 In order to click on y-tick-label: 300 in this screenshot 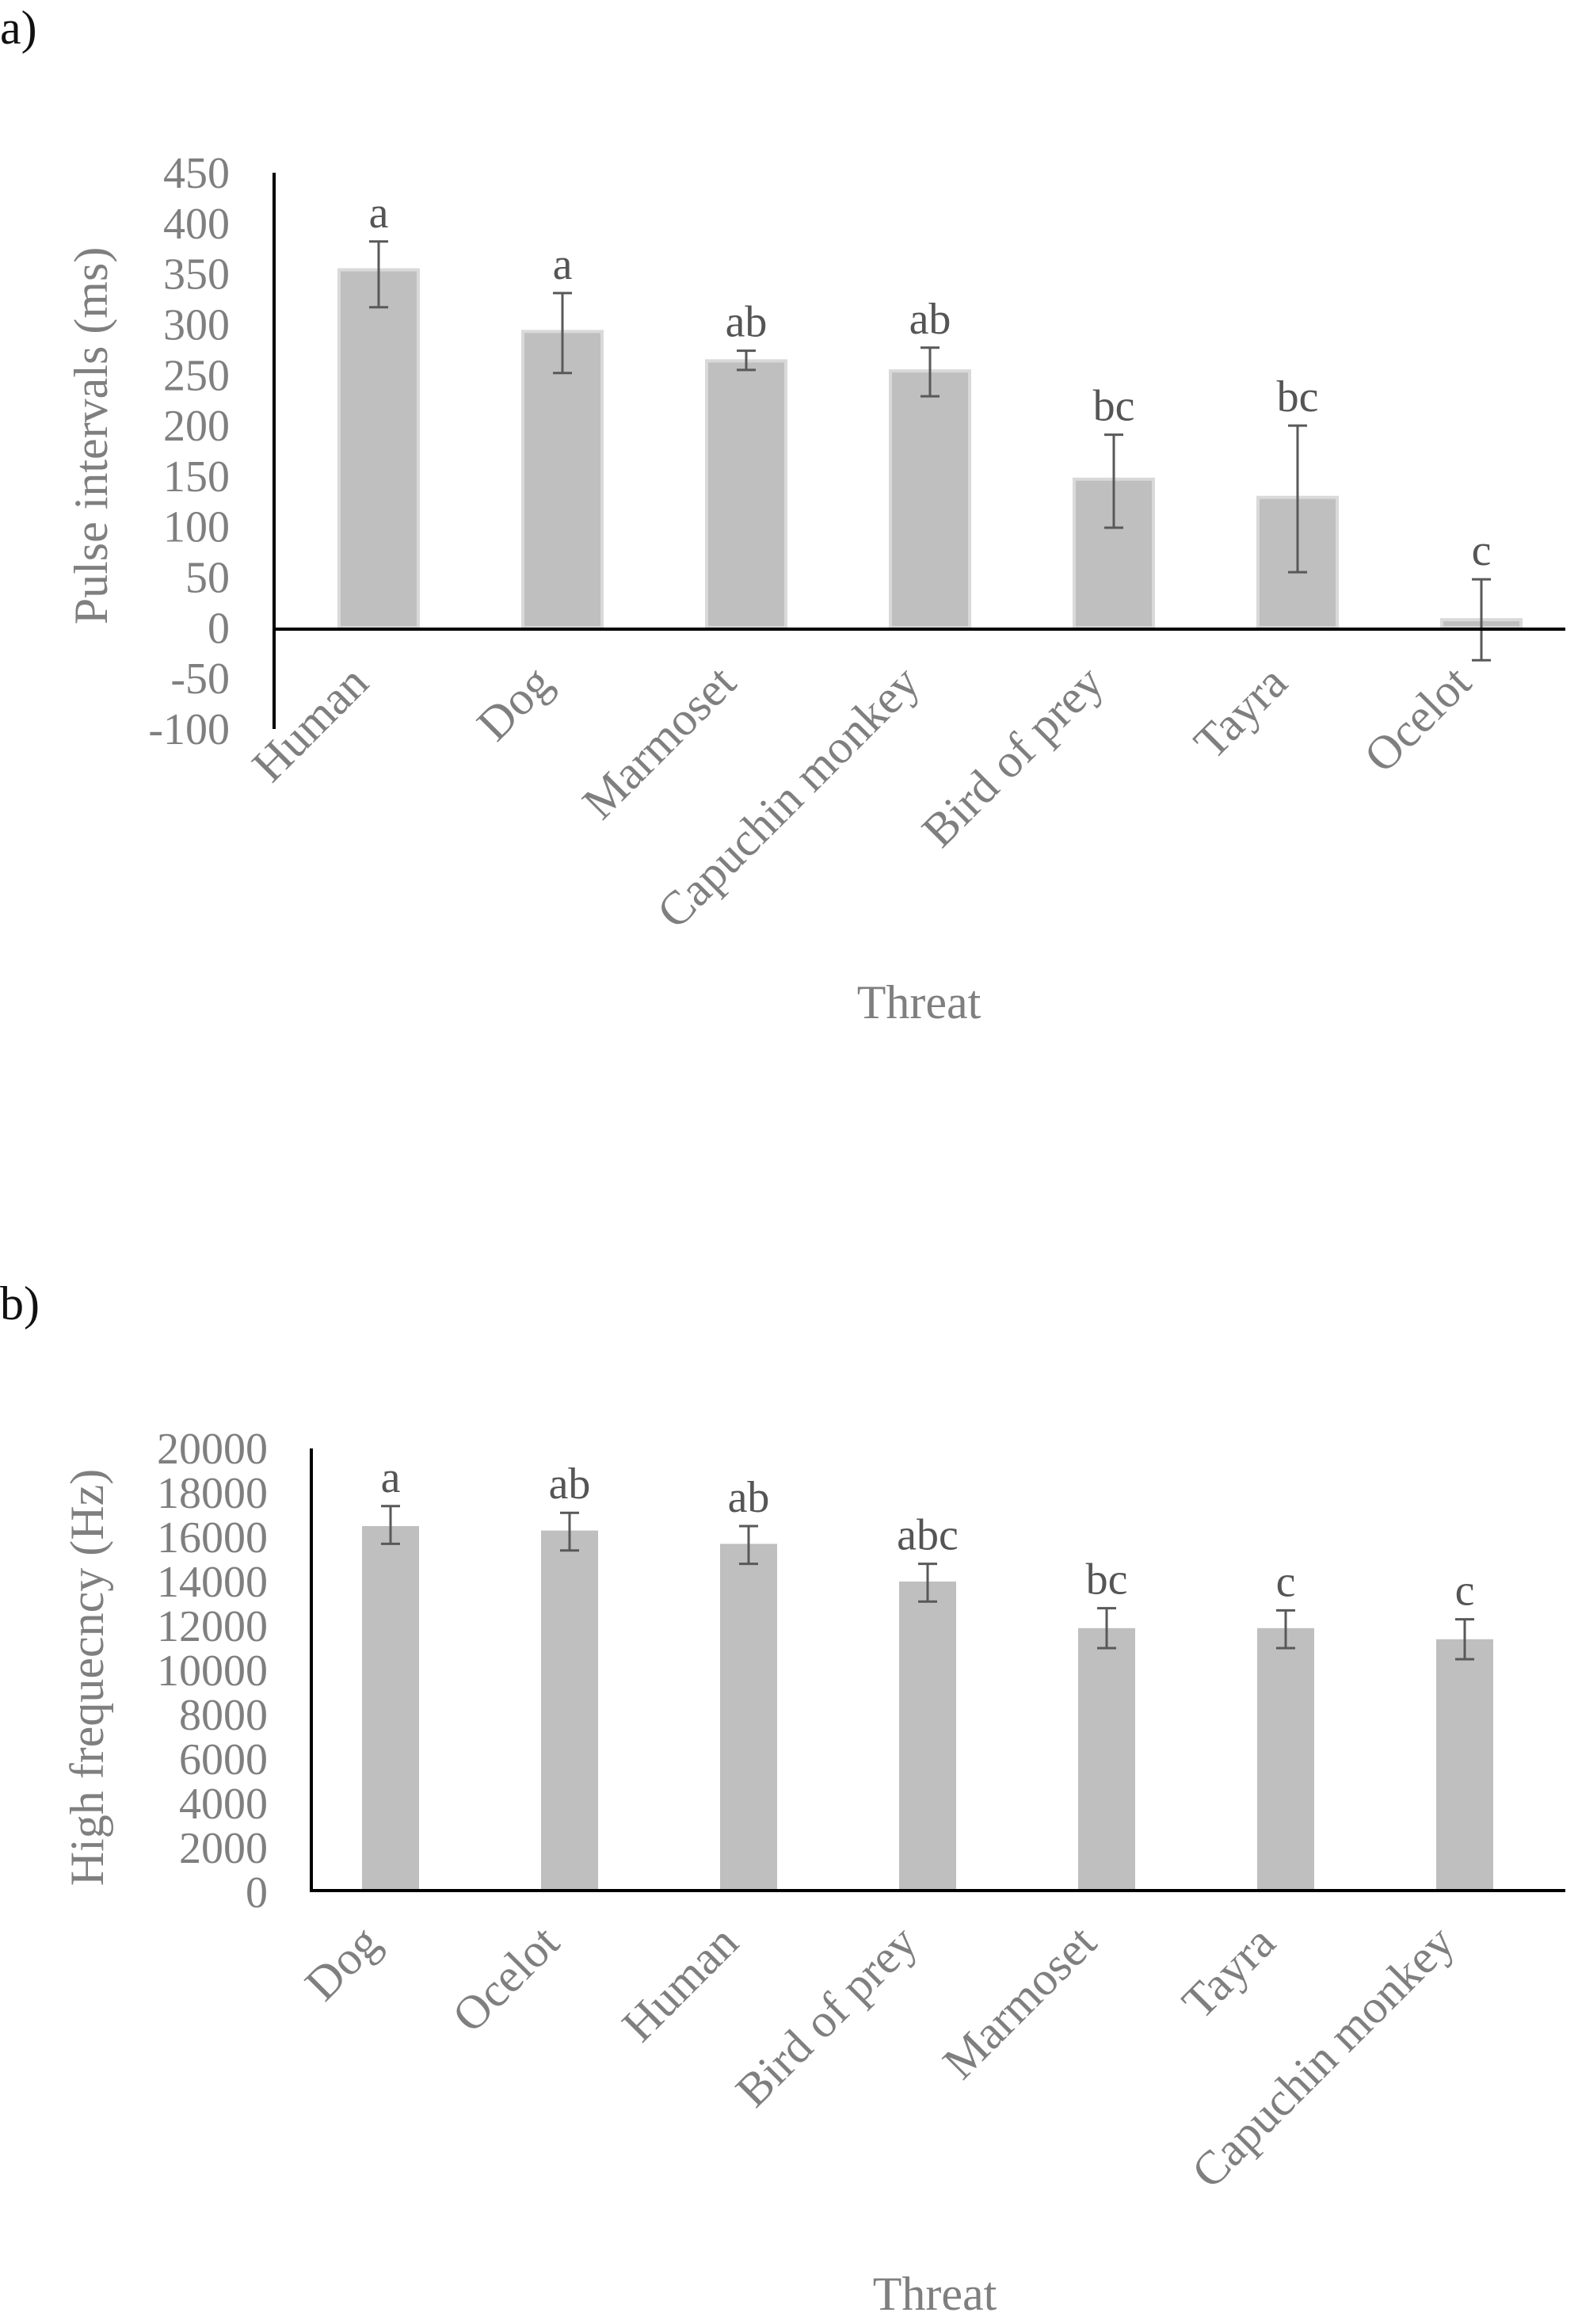, I will do `click(196, 324)`.